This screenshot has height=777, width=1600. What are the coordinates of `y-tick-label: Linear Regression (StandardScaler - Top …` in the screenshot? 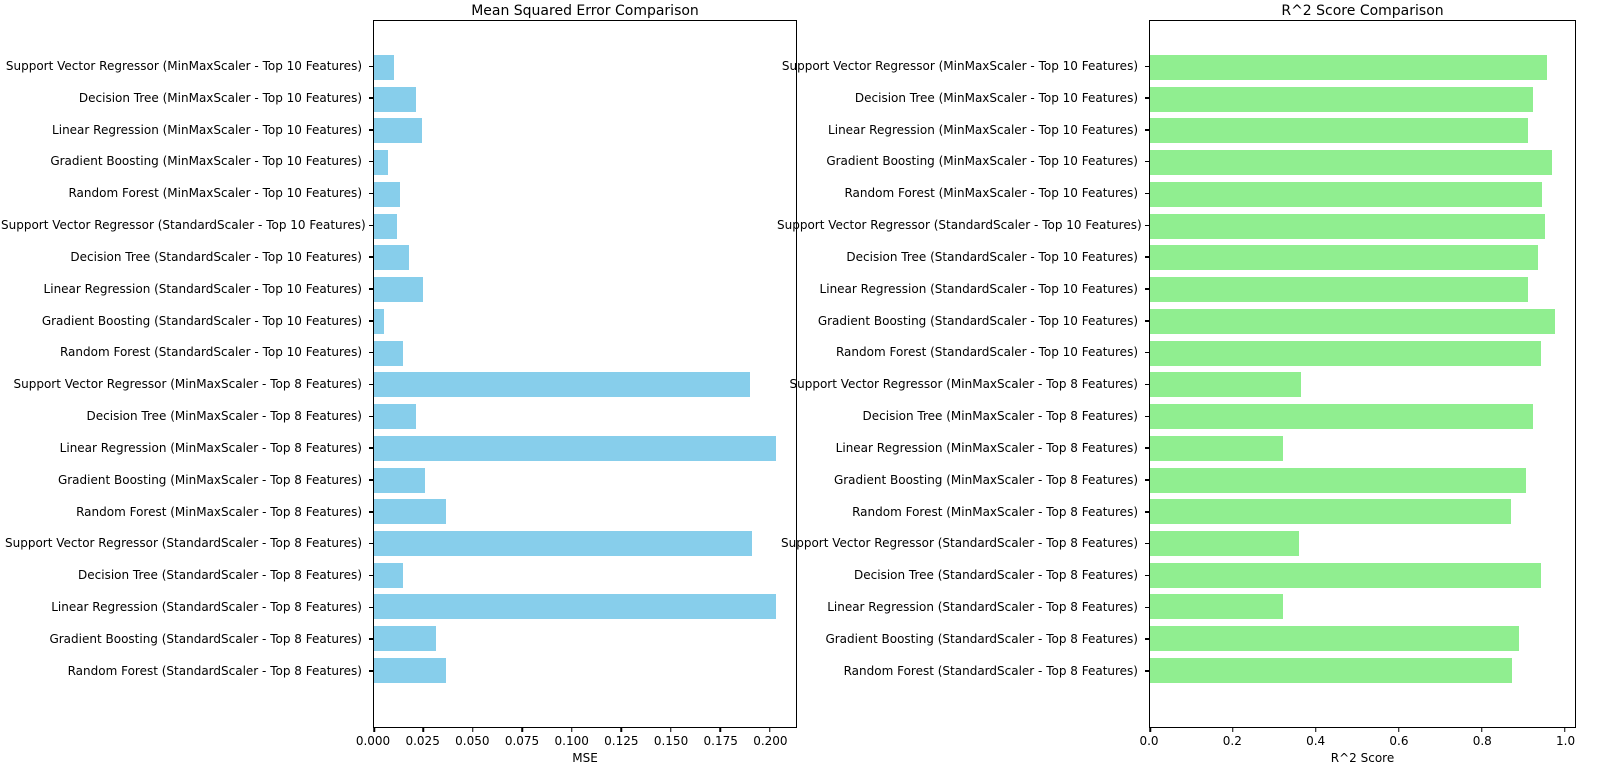 It's located at (963, 607).